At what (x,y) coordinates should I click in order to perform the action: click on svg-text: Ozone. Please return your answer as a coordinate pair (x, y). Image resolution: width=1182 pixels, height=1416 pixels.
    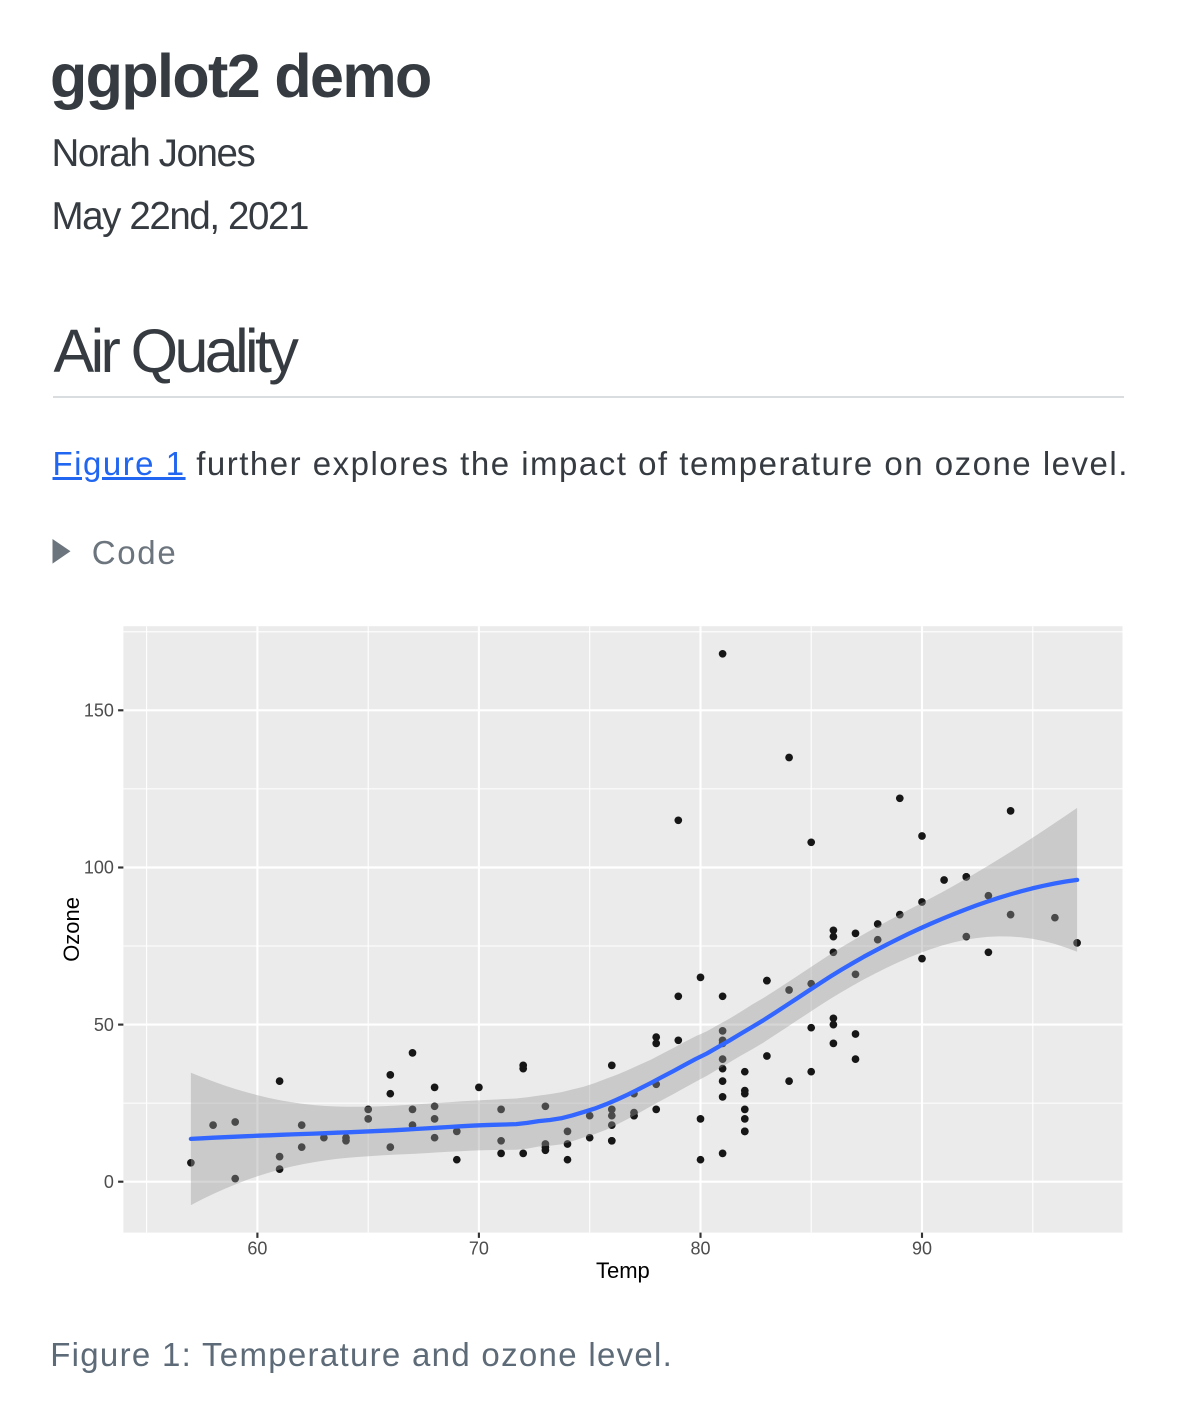
    Looking at the image, I should click on (71, 929).